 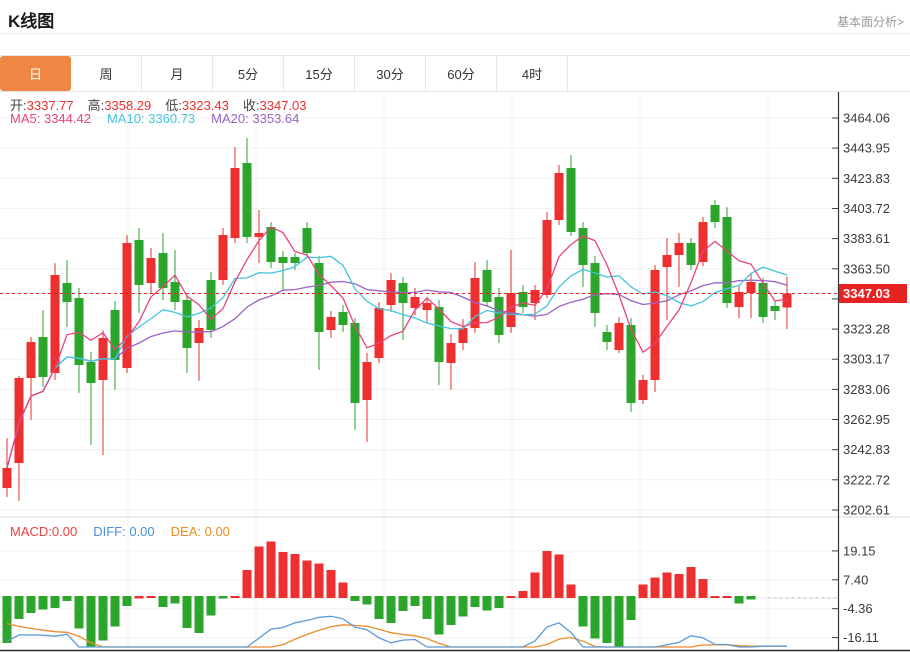 What do you see at coordinates (205, 105) in the screenshot?
I see `low-value: 3323.43` at bounding box center [205, 105].